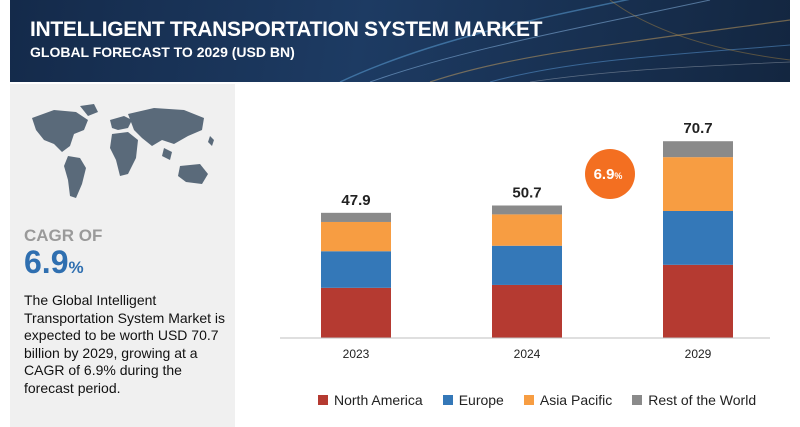 The width and height of the screenshot is (800, 427). Describe the element at coordinates (637, 400) in the screenshot. I see `legend-swatch-rest-of-the-world` at that location.